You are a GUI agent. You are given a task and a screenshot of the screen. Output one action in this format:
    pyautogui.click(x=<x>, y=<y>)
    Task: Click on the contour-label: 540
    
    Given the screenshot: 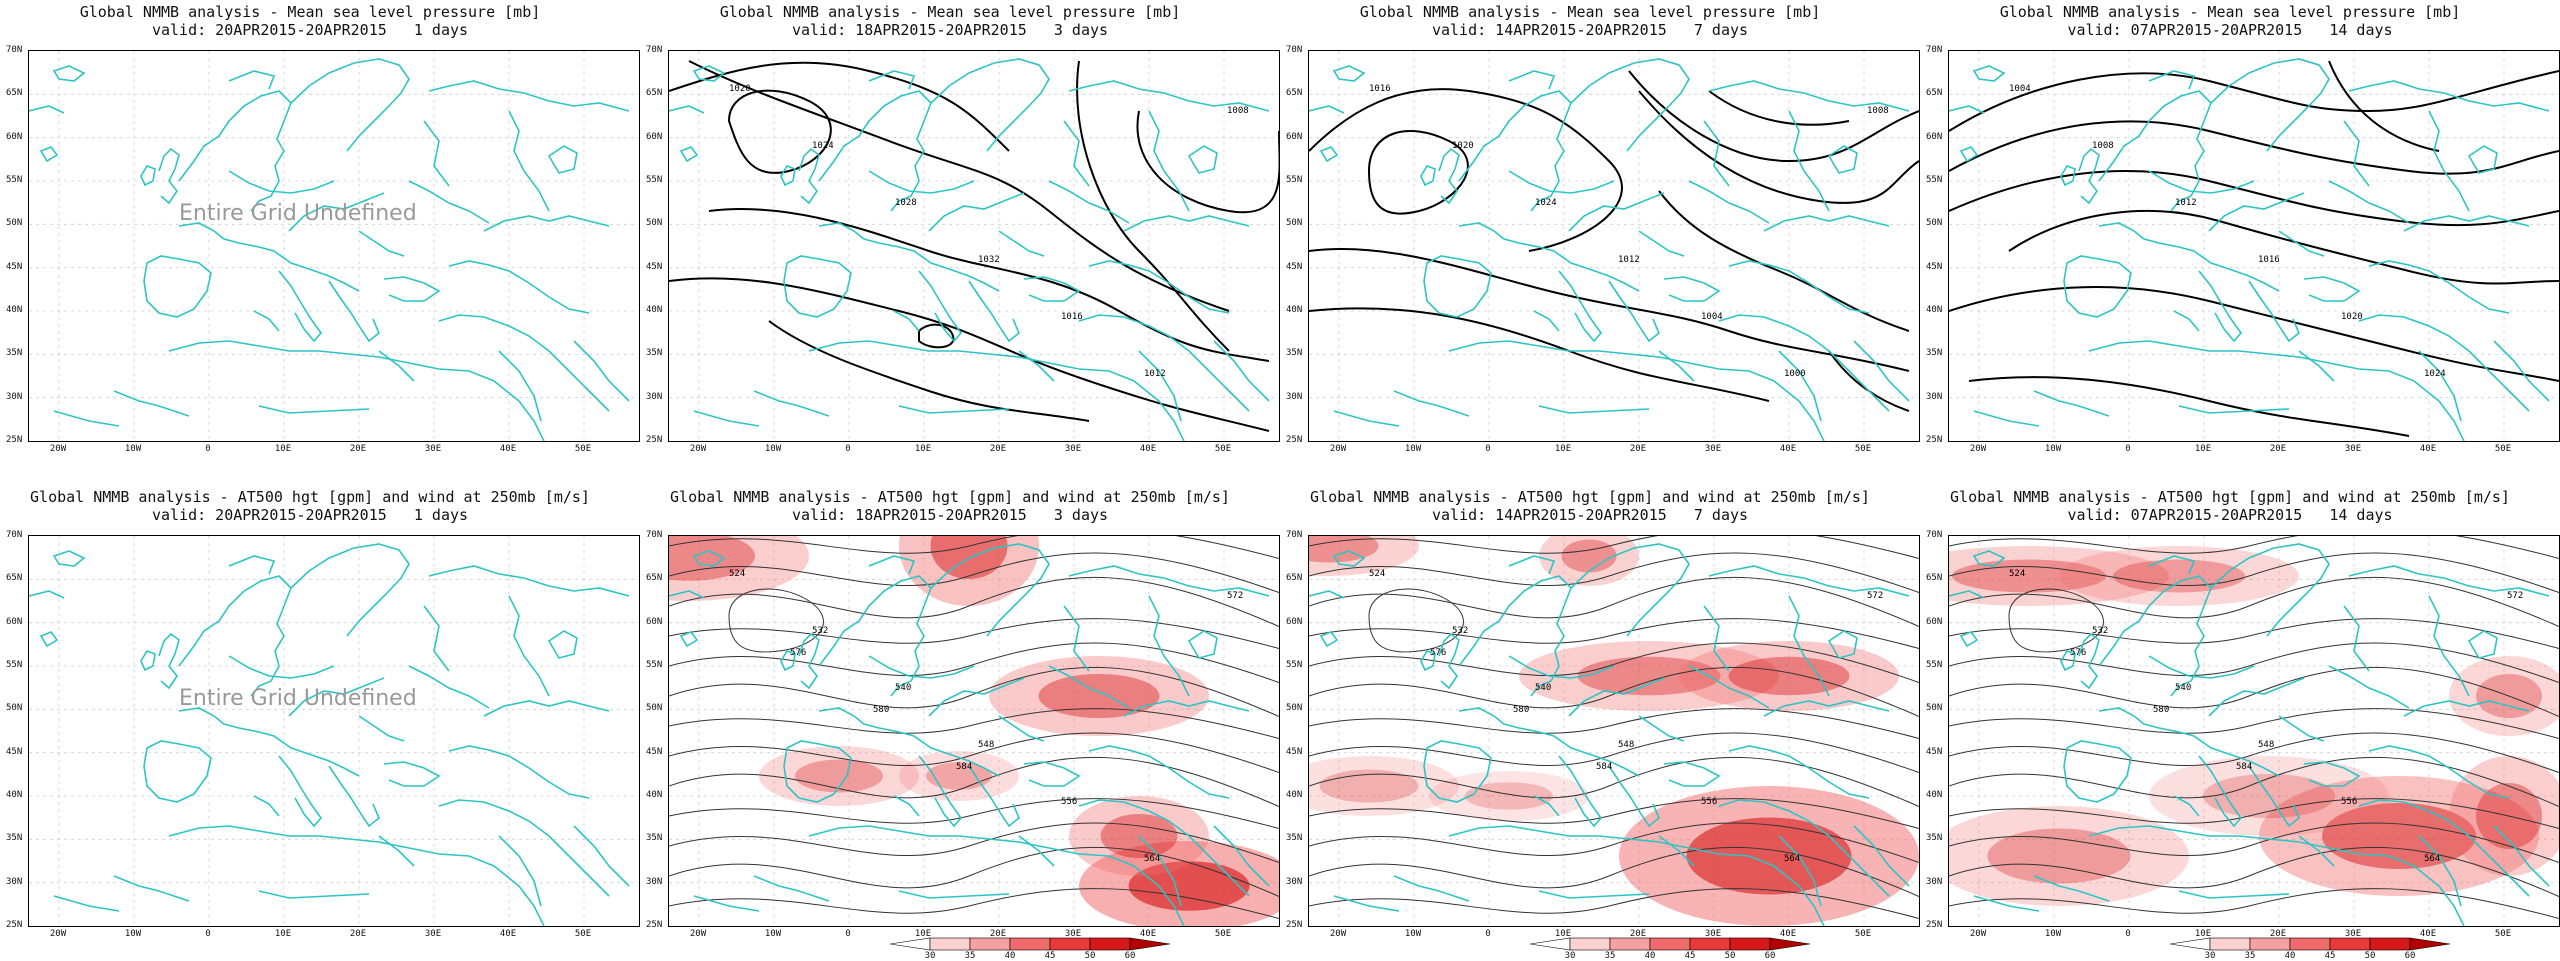 What is the action you would take?
    pyautogui.click(x=2183, y=688)
    